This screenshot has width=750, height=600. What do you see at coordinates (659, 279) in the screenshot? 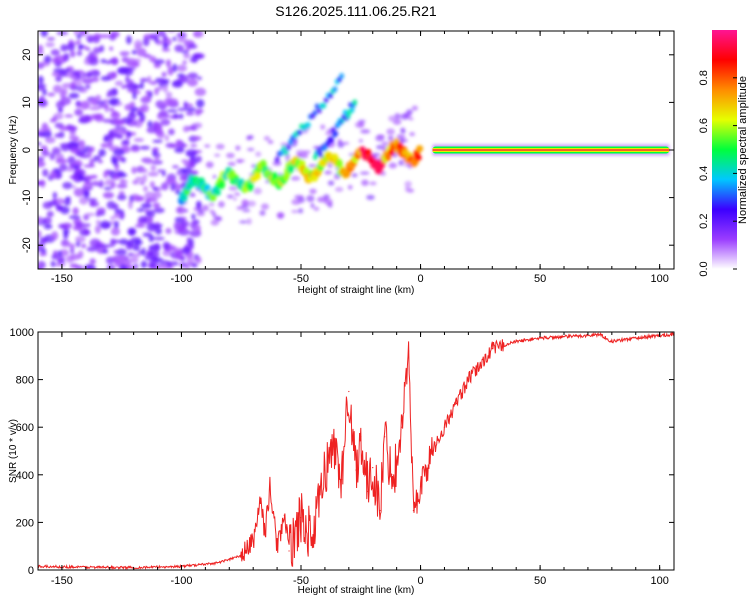
I see `x-tick-label: 100` at bounding box center [659, 279].